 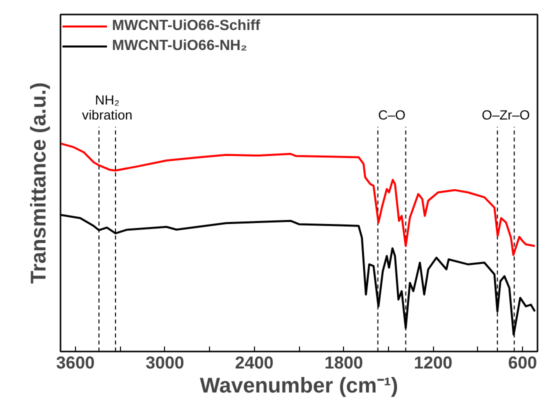 What do you see at coordinates (299, 386) in the screenshot?
I see `x-axis-title: Wavenumber (cm⁻¹)` at bounding box center [299, 386].